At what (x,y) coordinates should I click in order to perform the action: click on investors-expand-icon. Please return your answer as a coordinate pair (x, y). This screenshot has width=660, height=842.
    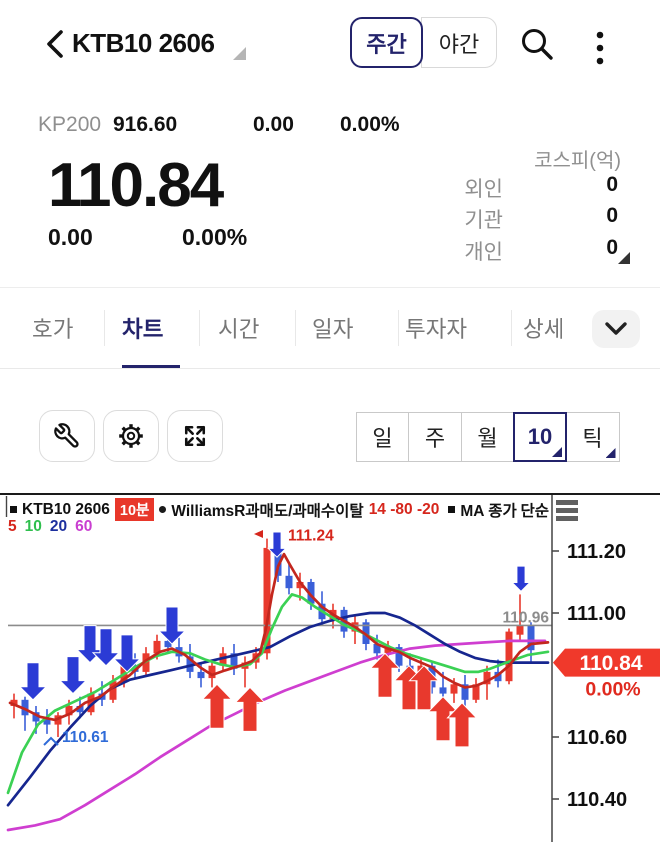
    Looking at the image, I should click on (624, 258).